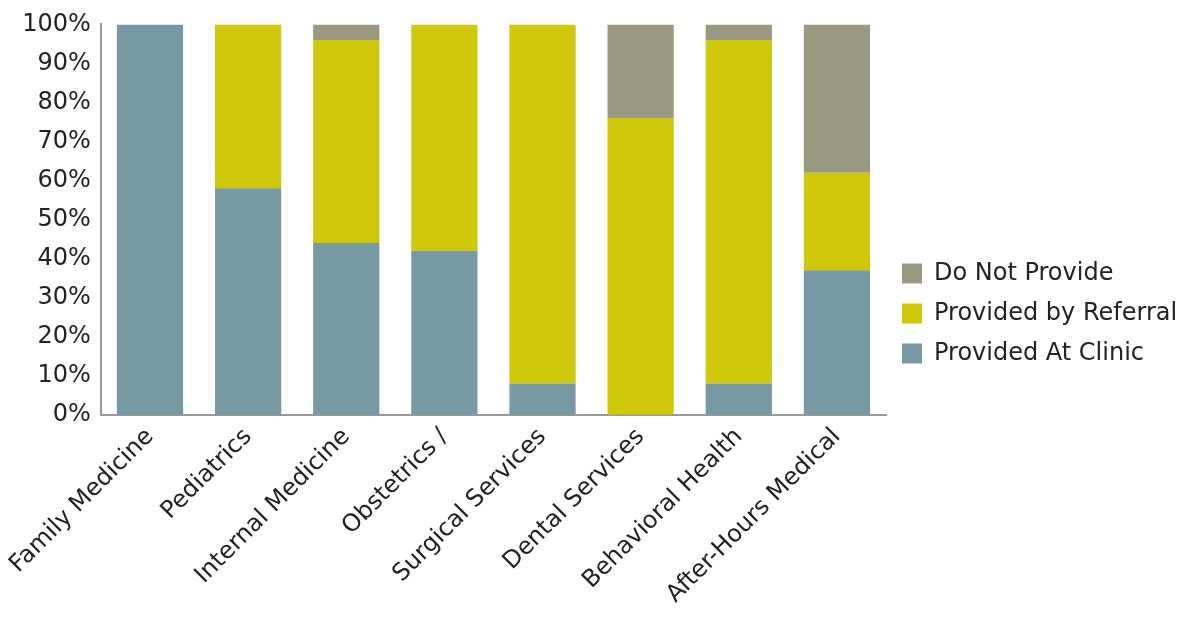  Describe the element at coordinates (64, 61) in the screenshot. I see `y-tick-label: 90%` at that location.